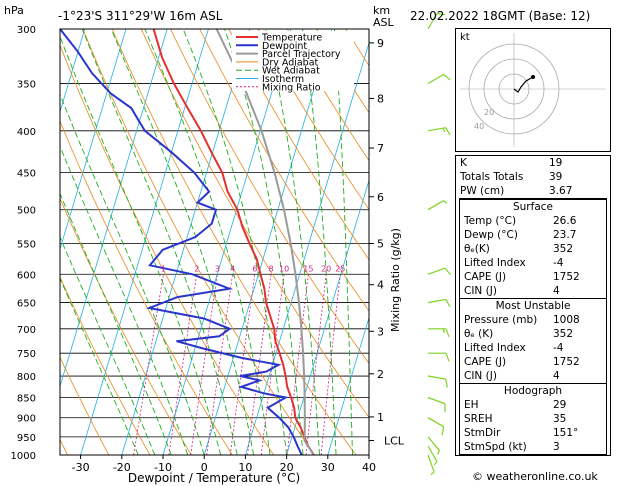  I want to click on x-tick-label: 10, so click(245, 467).